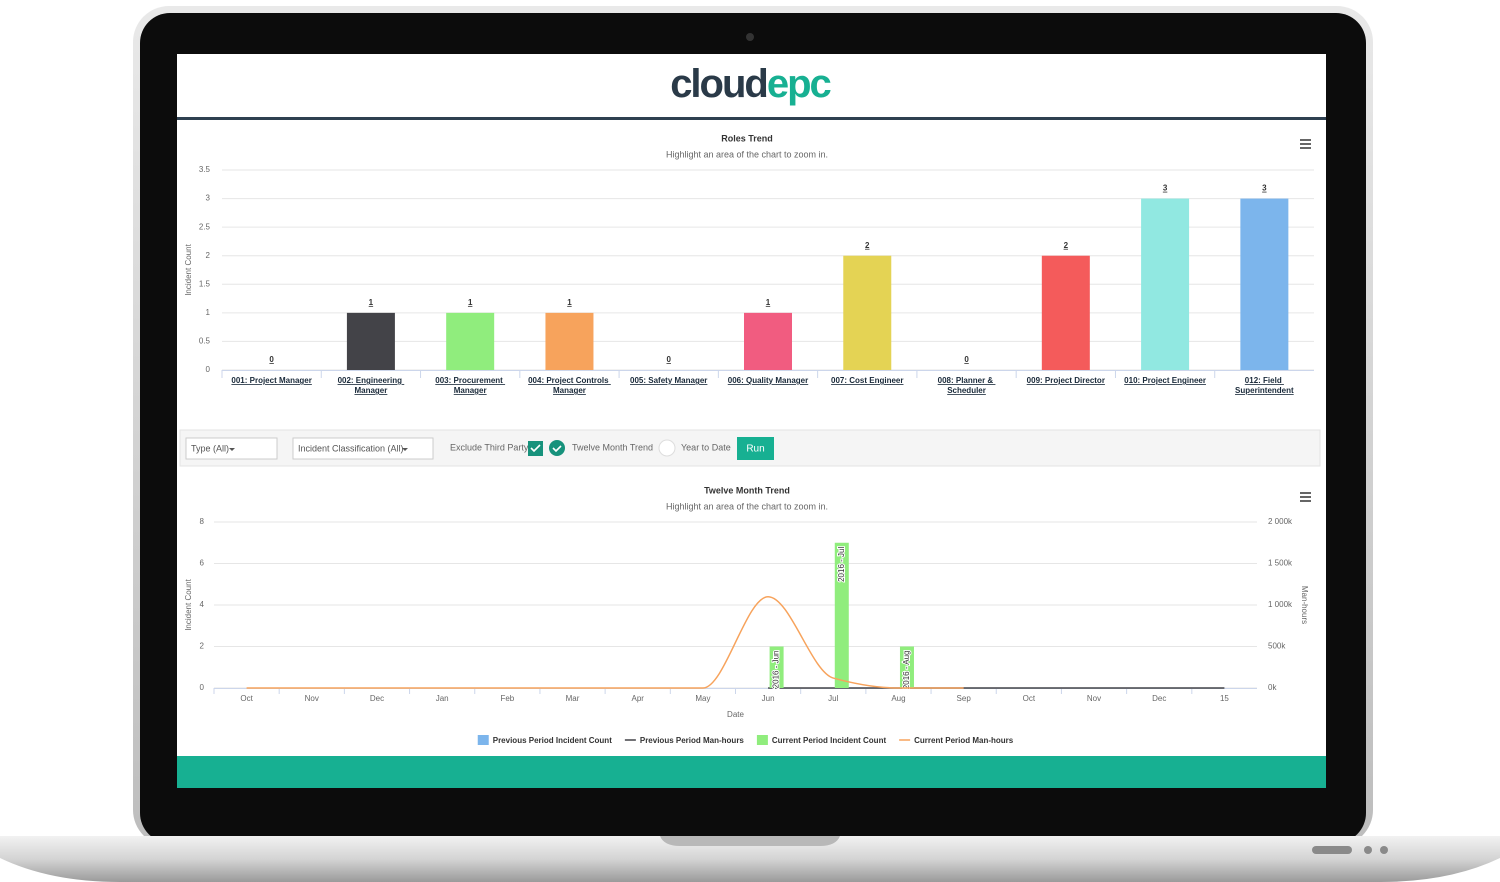 This screenshot has width=1500, height=882. Describe the element at coordinates (667, 448) in the screenshot. I see `year-to-date-radio` at that location.